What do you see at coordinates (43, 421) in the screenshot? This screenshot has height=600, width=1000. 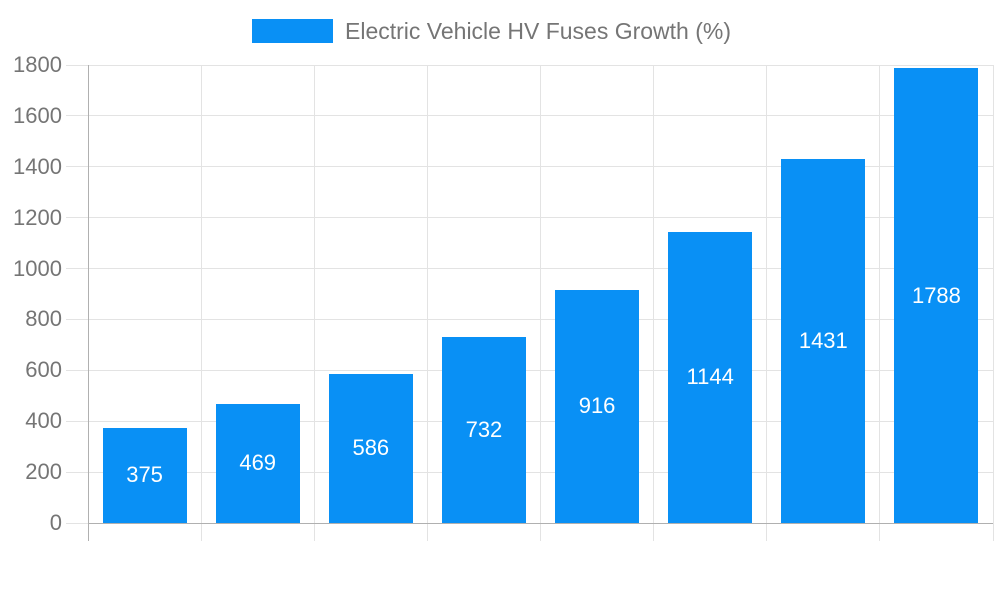 I see `y-tick-label: 400` at bounding box center [43, 421].